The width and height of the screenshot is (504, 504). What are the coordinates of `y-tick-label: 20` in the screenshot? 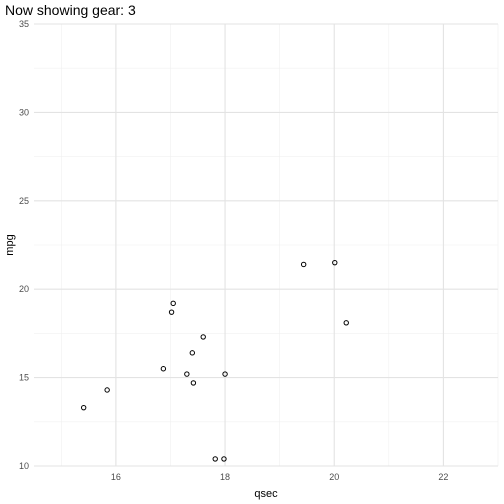 It's located at (24, 289).